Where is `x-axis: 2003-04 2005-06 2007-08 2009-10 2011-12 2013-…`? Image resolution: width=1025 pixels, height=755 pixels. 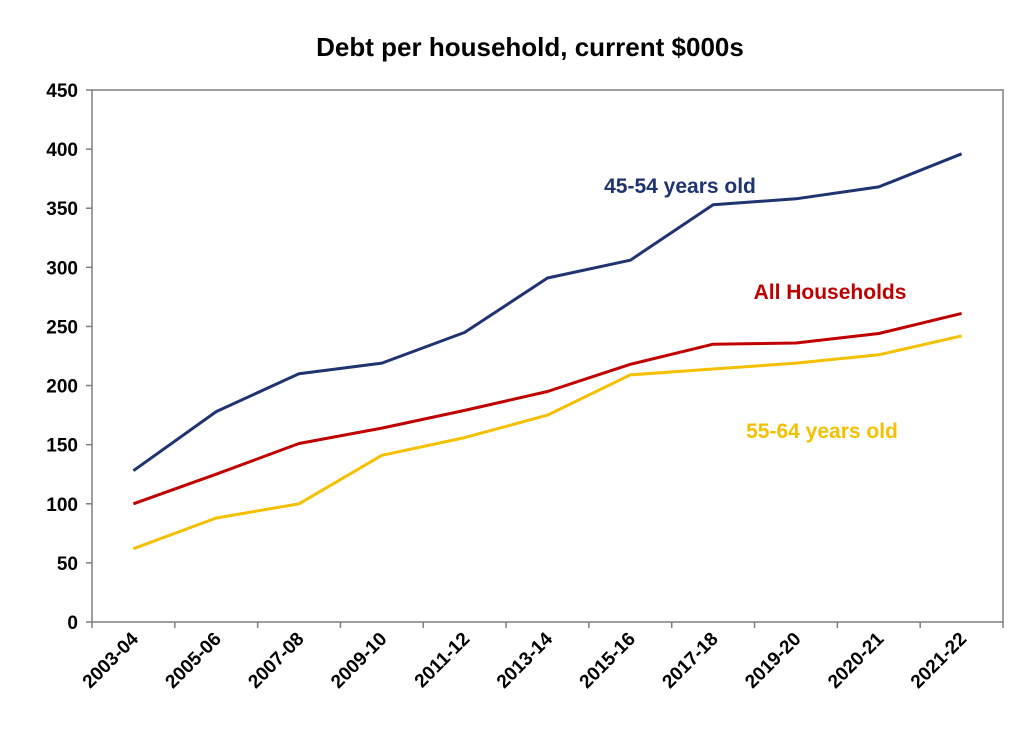
x-axis: 2003-04 2005-06 2007-08 2009-10 2011-12 2013-… is located at coordinates (541, 657).